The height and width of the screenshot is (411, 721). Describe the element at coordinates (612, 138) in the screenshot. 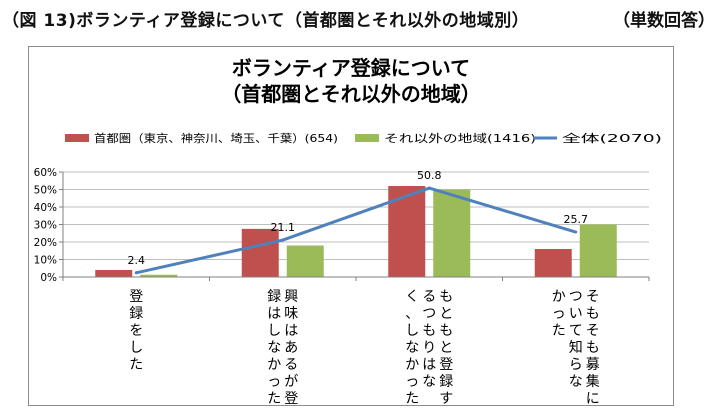

I see `legend-label: 全体(2070)` at that location.